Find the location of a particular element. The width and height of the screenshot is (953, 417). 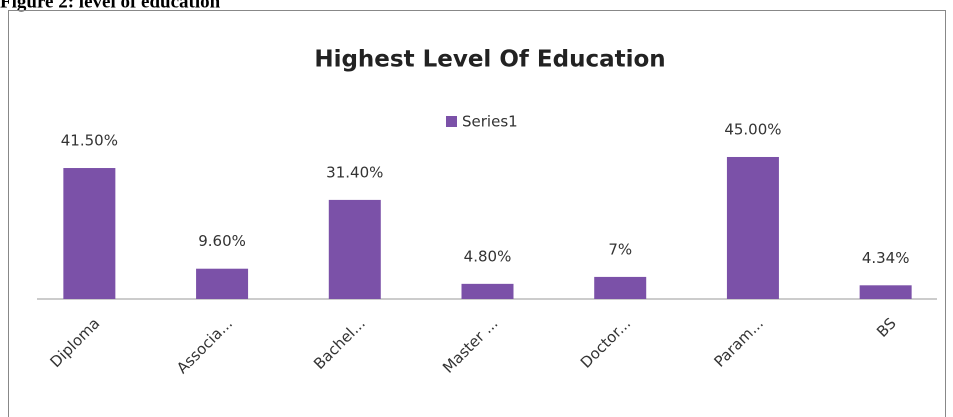

data-label: 41.50% is located at coordinates (89, 141).